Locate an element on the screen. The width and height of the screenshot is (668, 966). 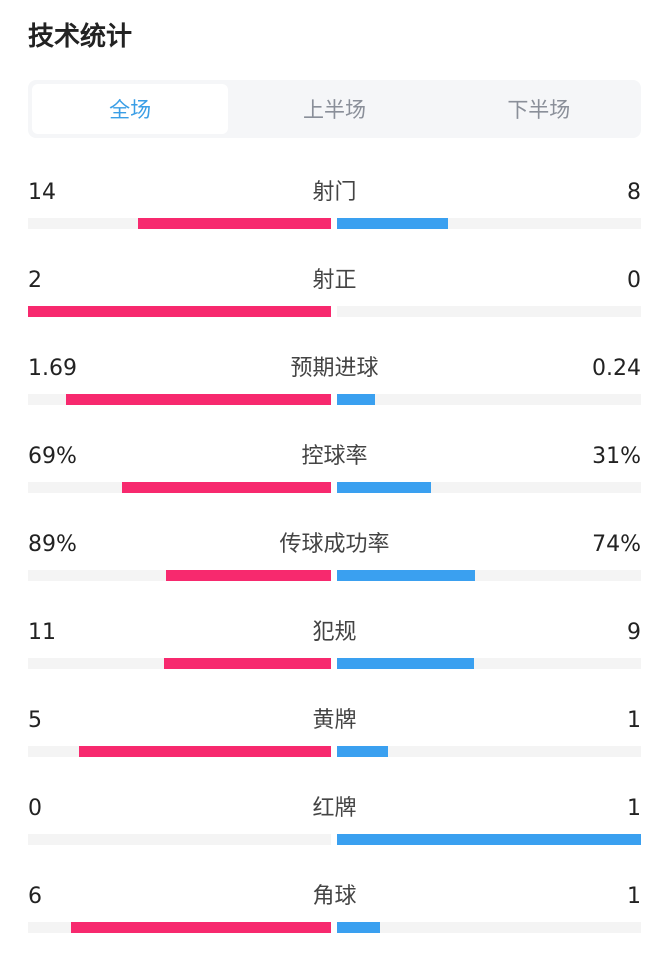
home-value: 0 is located at coordinates (35, 808).